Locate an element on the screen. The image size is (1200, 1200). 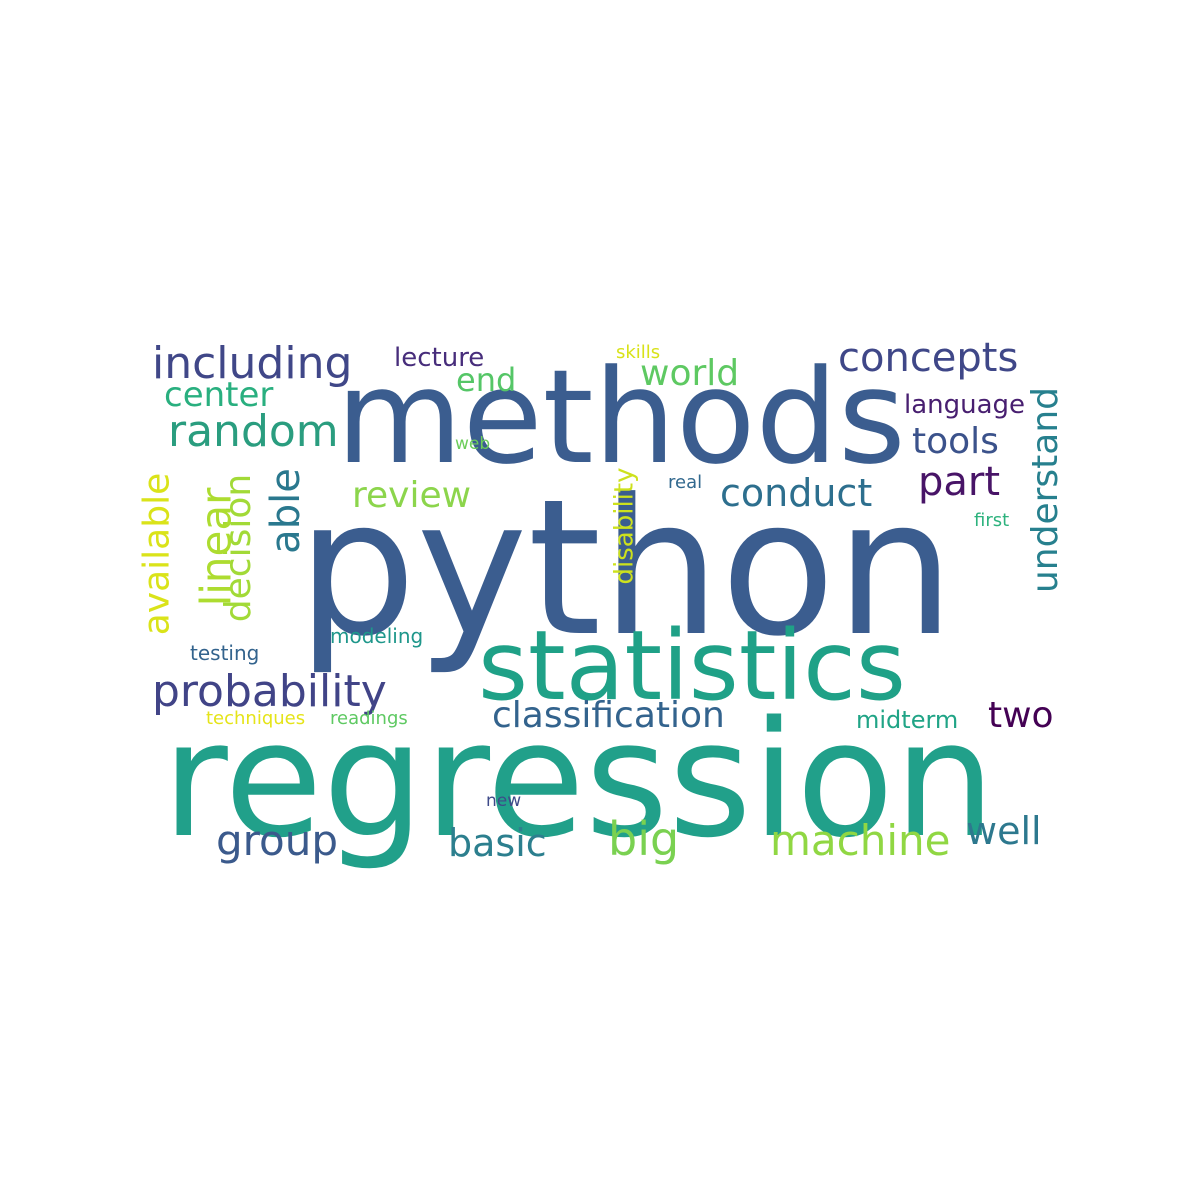
word-web: web is located at coordinates (473, 444).